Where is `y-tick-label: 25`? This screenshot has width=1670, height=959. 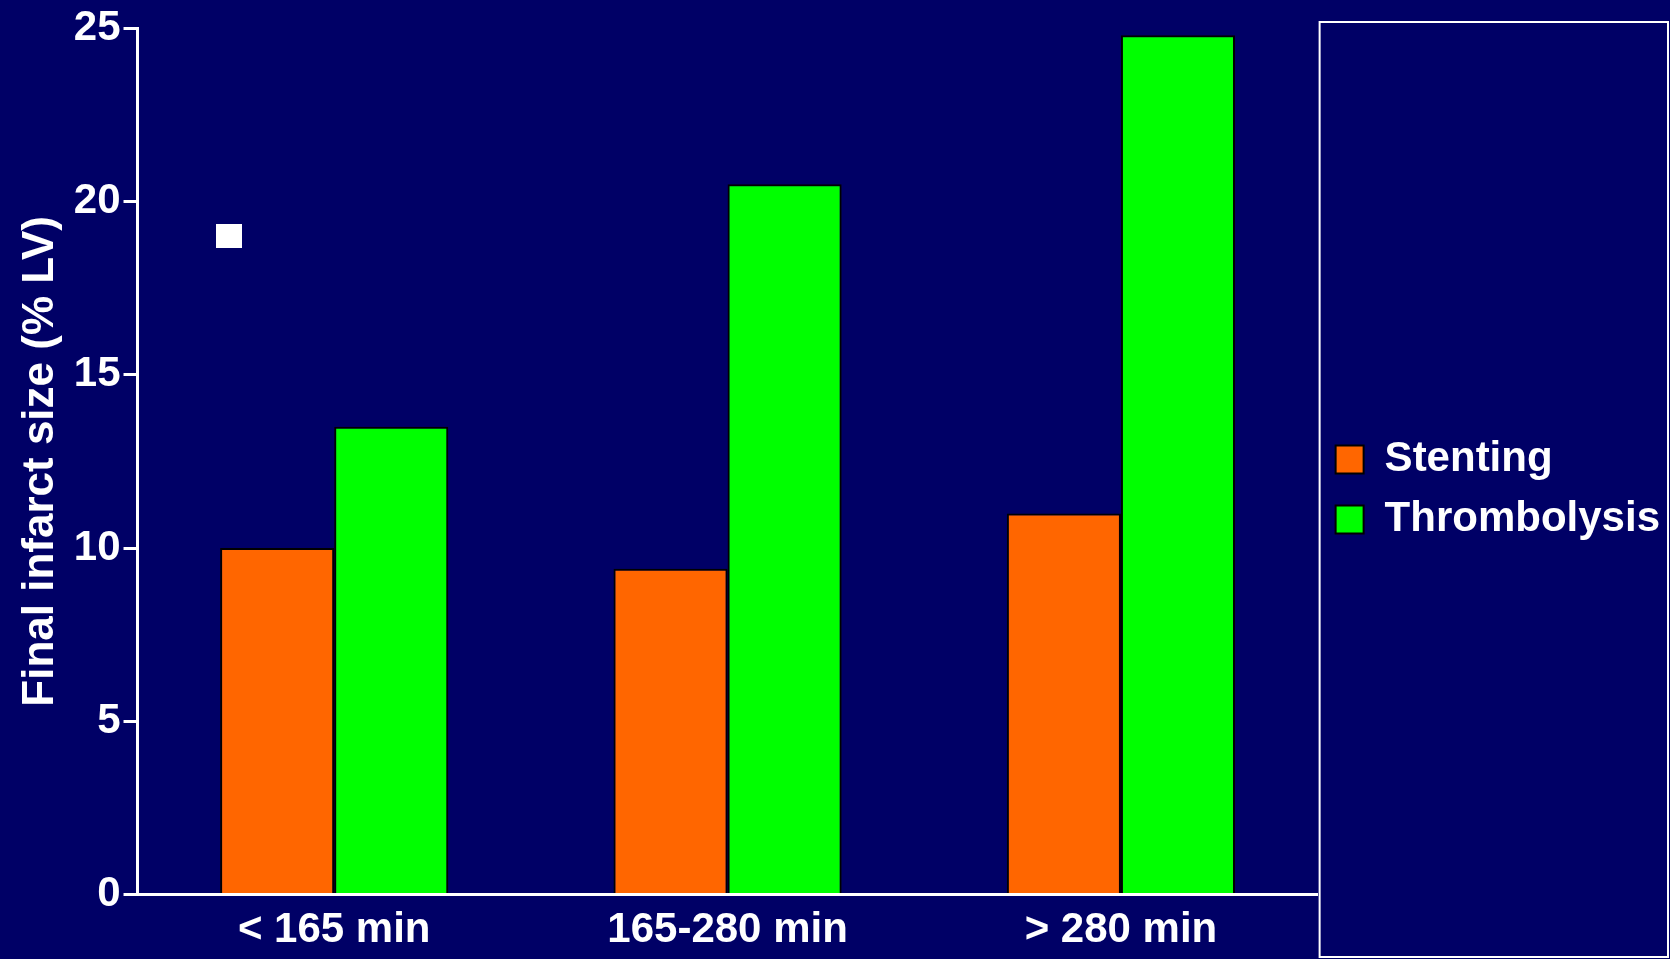 y-tick-label: 25 is located at coordinates (97, 25).